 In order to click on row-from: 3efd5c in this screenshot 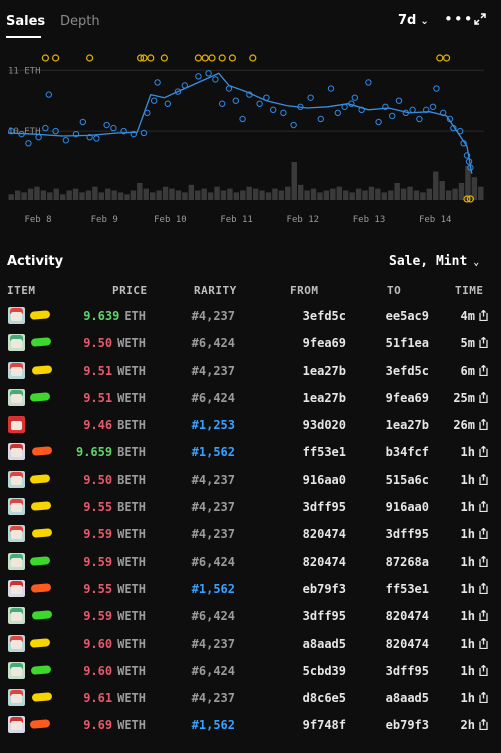, I will do `click(324, 316)`.